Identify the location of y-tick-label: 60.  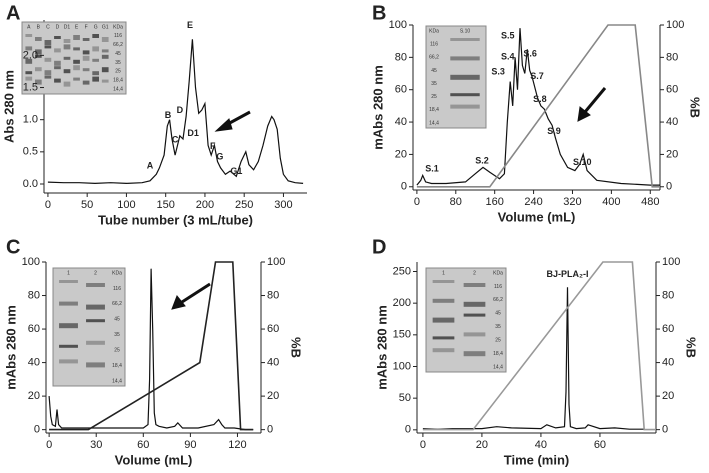
(401, 90).